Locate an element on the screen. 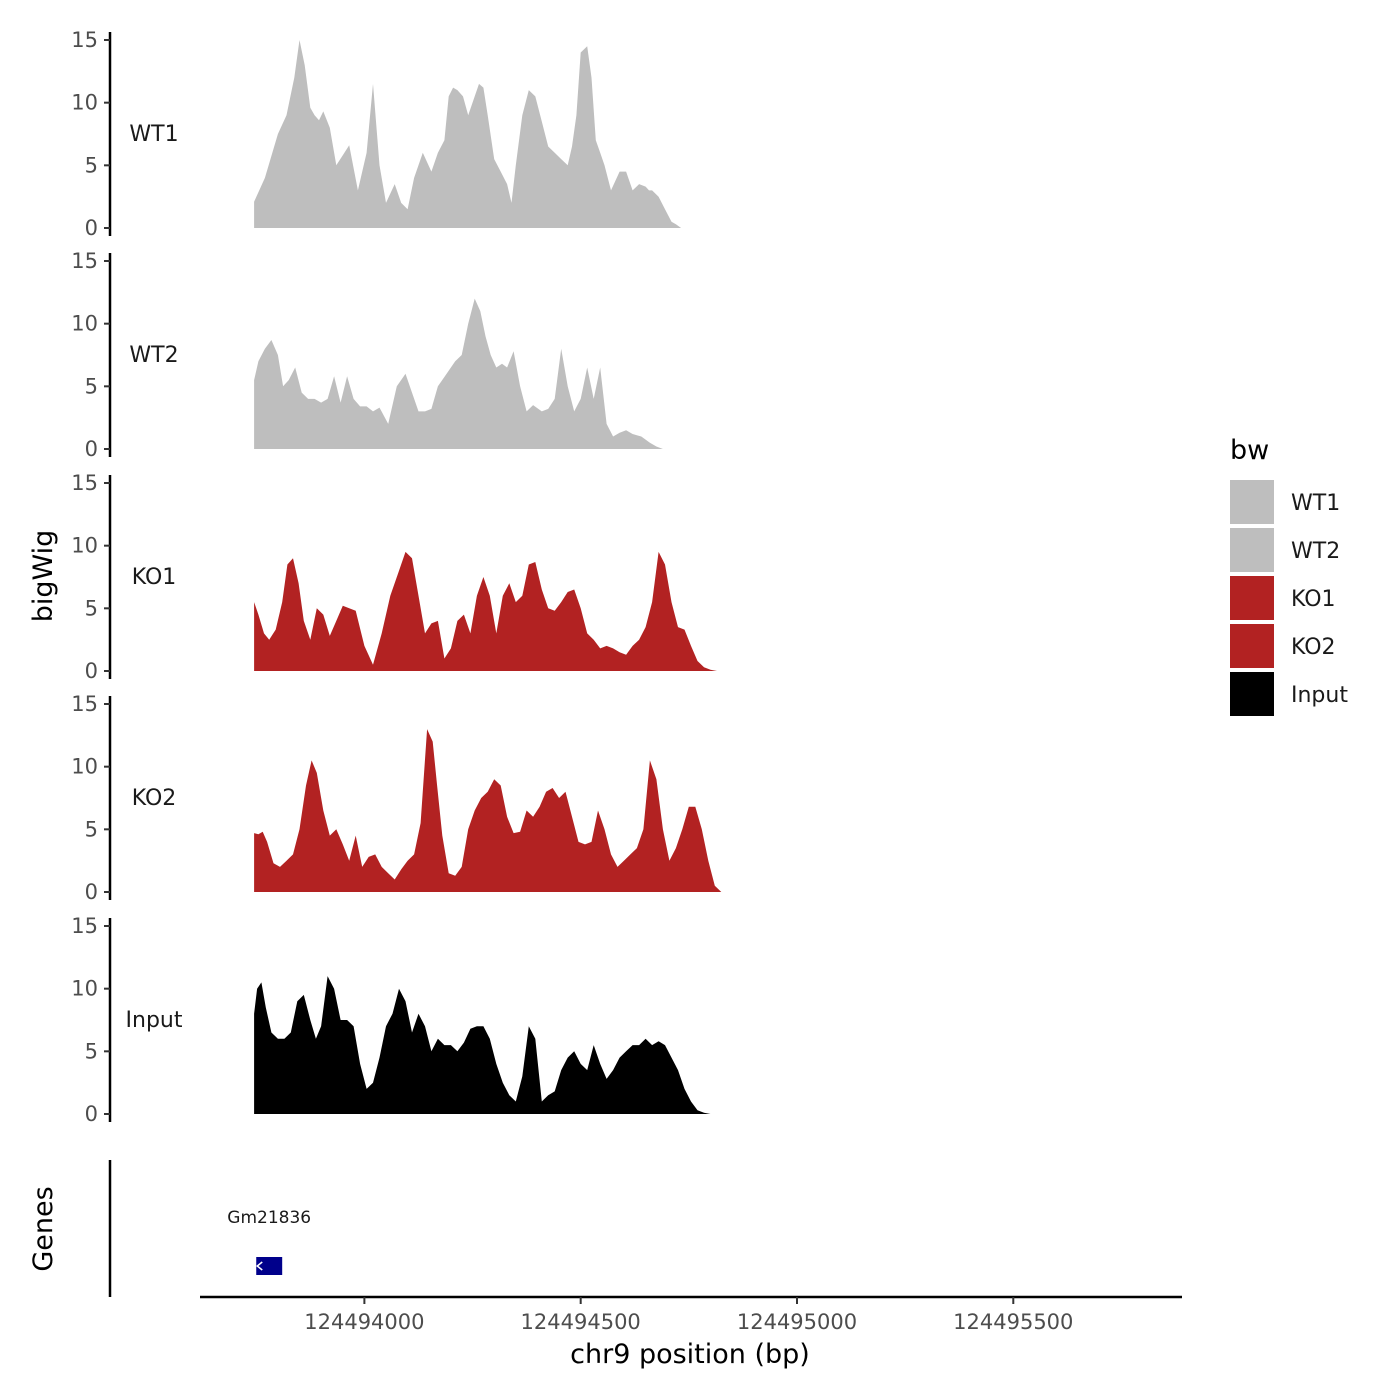 This screenshot has width=1400, height=1400. legend-label: Input is located at coordinates (1319, 695).